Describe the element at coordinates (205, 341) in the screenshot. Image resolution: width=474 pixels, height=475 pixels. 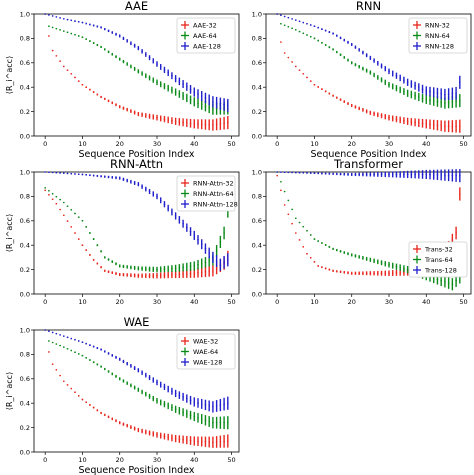
I see `legend-label: WAE-32` at that location.